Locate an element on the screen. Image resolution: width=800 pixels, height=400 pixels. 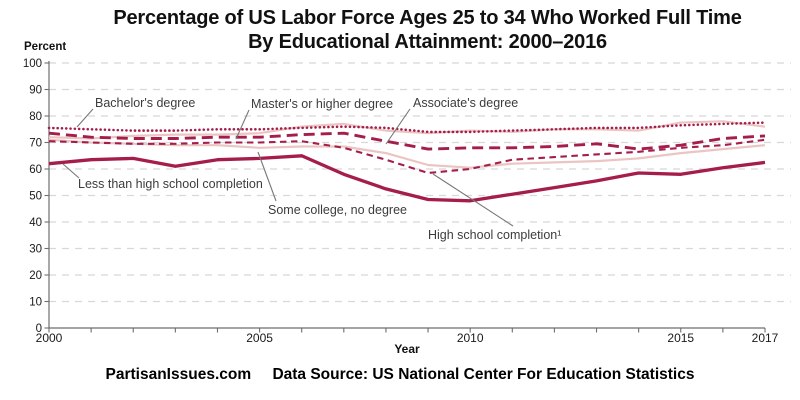
chart-title-line2: By Educational Attainment: 2000–2016 is located at coordinates (427, 42).